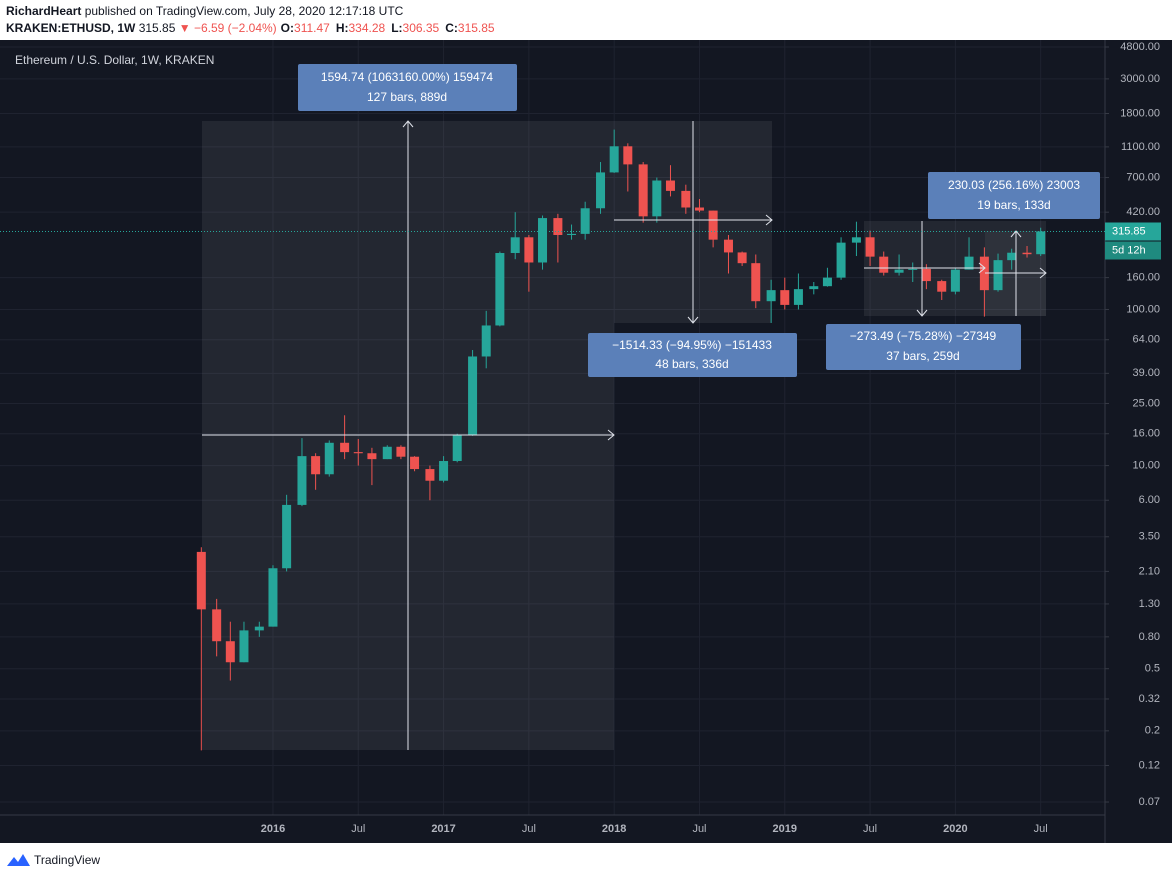 Image resolution: width=1172 pixels, height=879 pixels. Describe the element at coordinates (1152, 731) in the screenshot. I see `y-tick-label: 0.2` at that location.